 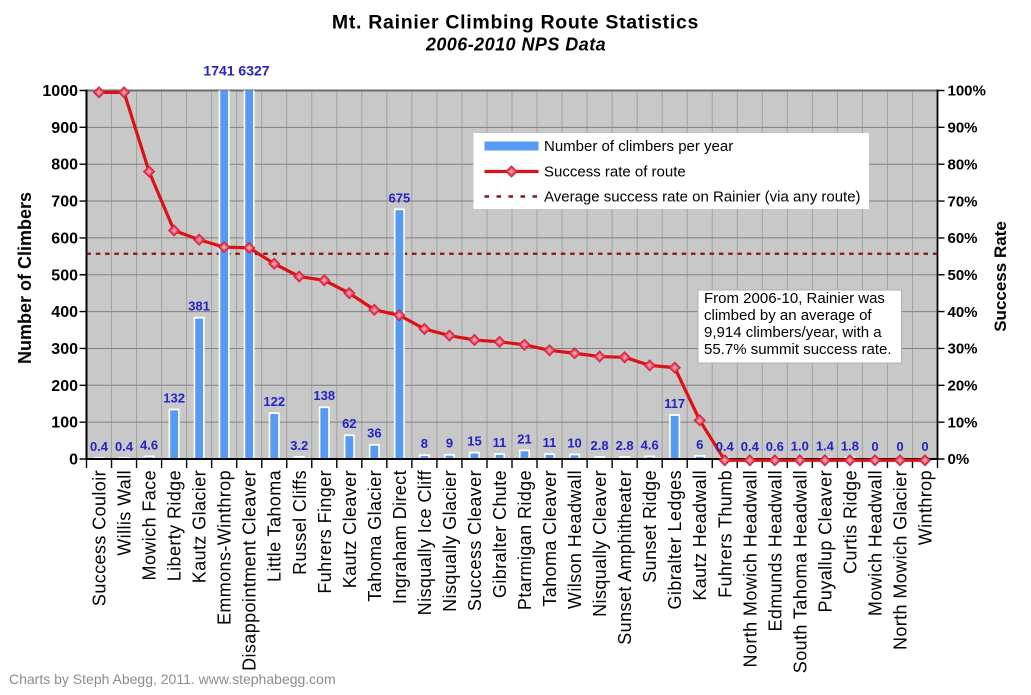 I want to click on svg-text: Wilson Headwall, so click(x=575, y=539).